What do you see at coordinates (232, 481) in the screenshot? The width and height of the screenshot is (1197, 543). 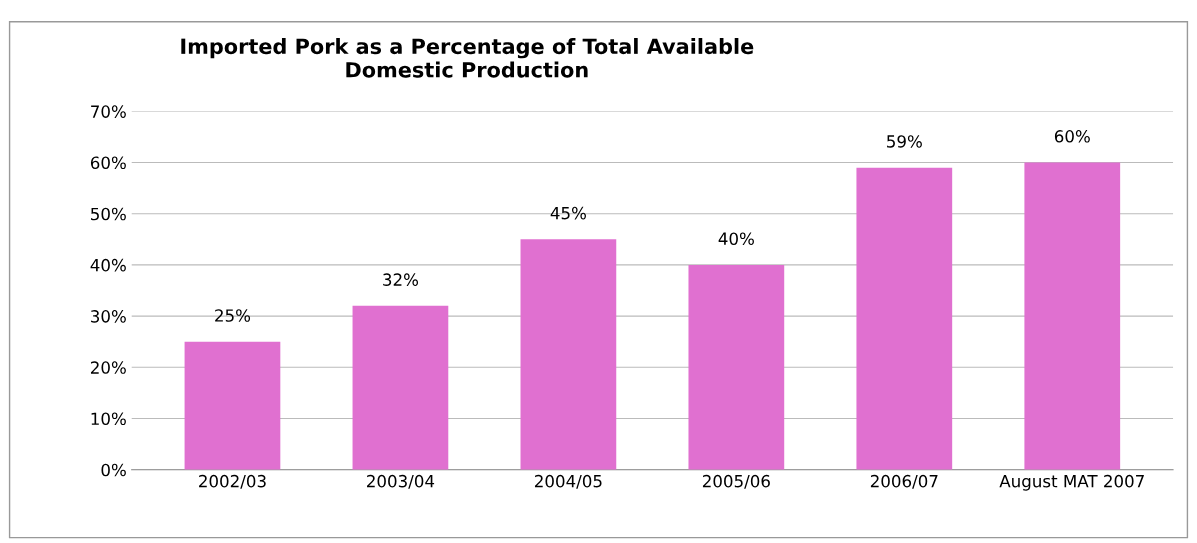 I see `x-tick-label: 2002/03` at bounding box center [232, 481].